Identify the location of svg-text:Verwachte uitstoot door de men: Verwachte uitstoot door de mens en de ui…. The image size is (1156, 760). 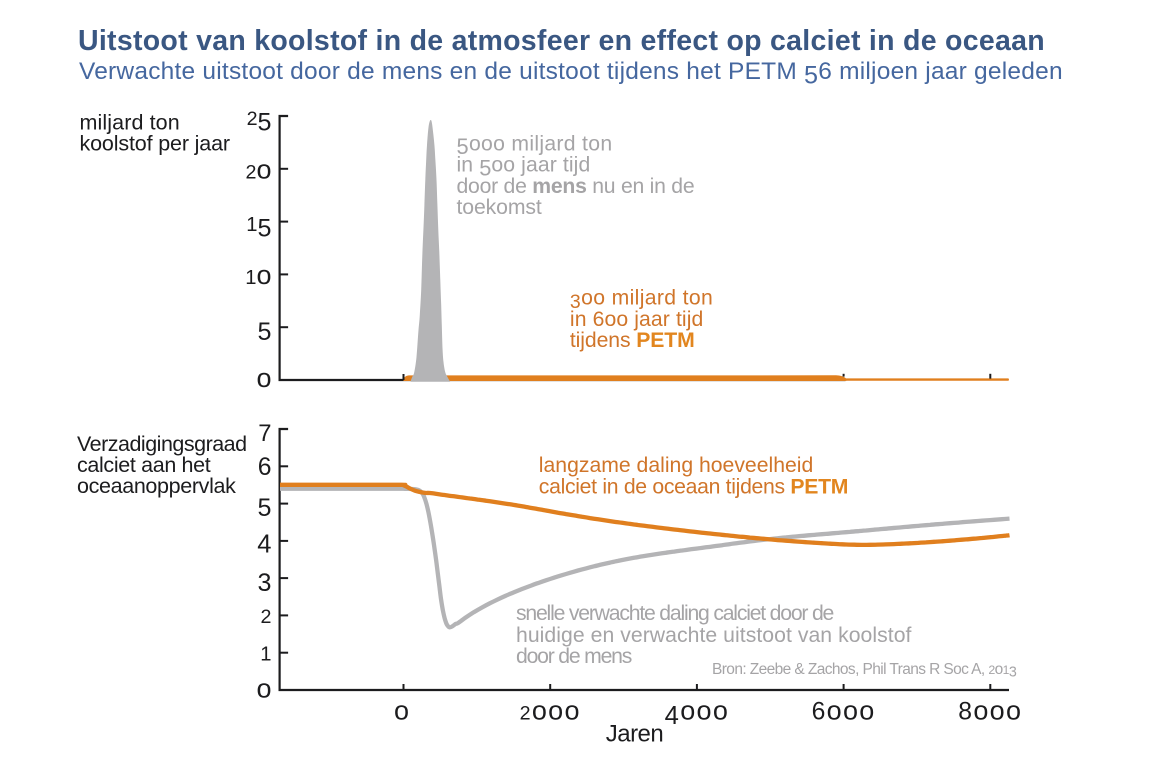
(571, 73).